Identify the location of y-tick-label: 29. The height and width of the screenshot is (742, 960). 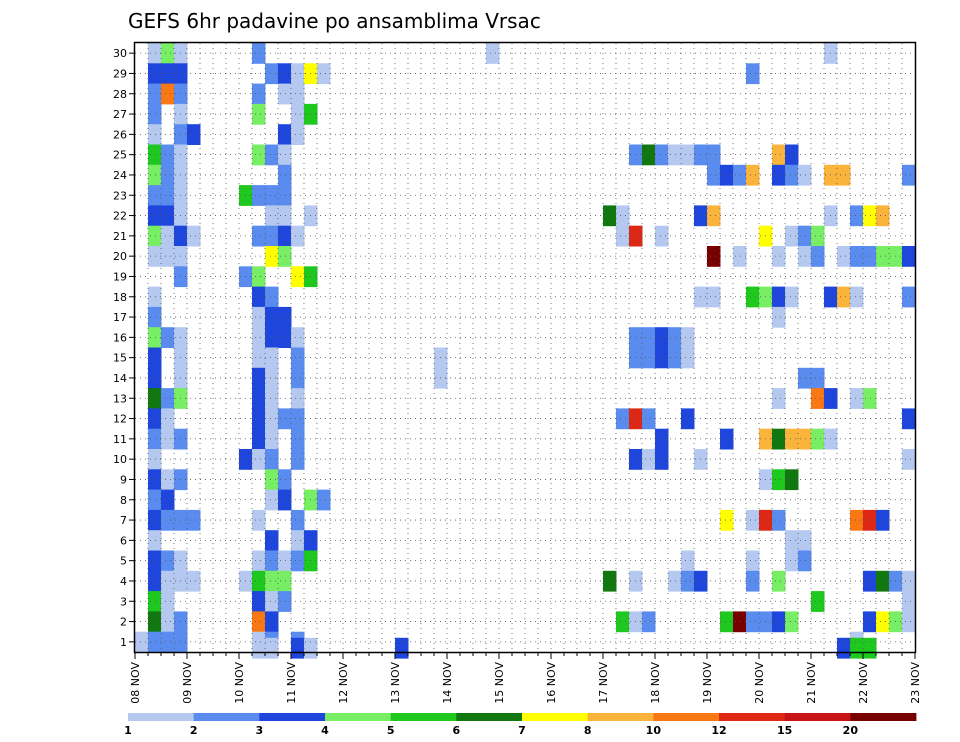
(120, 73).